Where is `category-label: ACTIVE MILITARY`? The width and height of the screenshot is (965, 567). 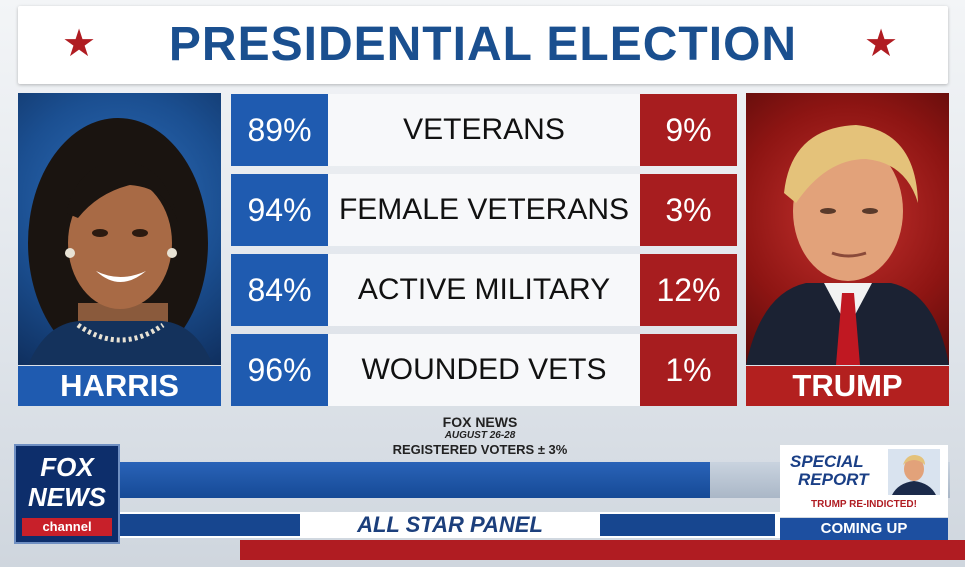 category-label: ACTIVE MILITARY is located at coordinates (484, 290).